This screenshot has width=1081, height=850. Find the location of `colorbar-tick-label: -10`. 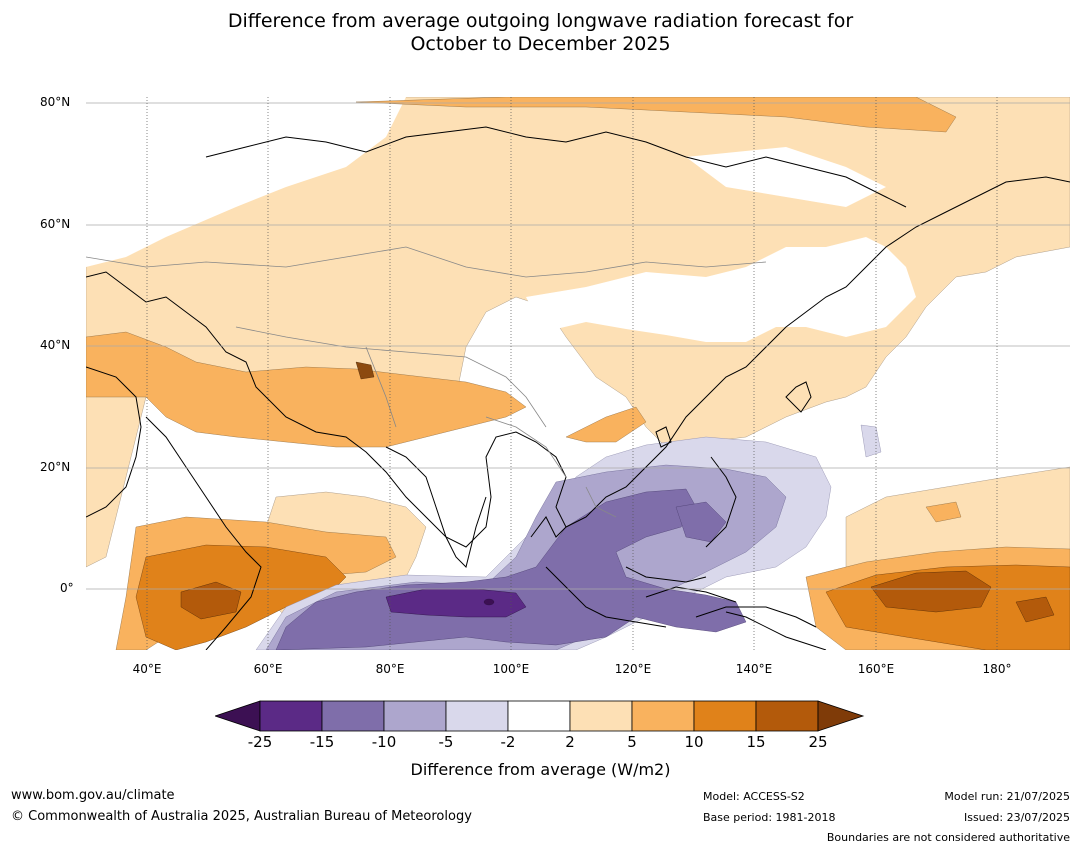

colorbar-tick-label: -10 is located at coordinates (384, 742).